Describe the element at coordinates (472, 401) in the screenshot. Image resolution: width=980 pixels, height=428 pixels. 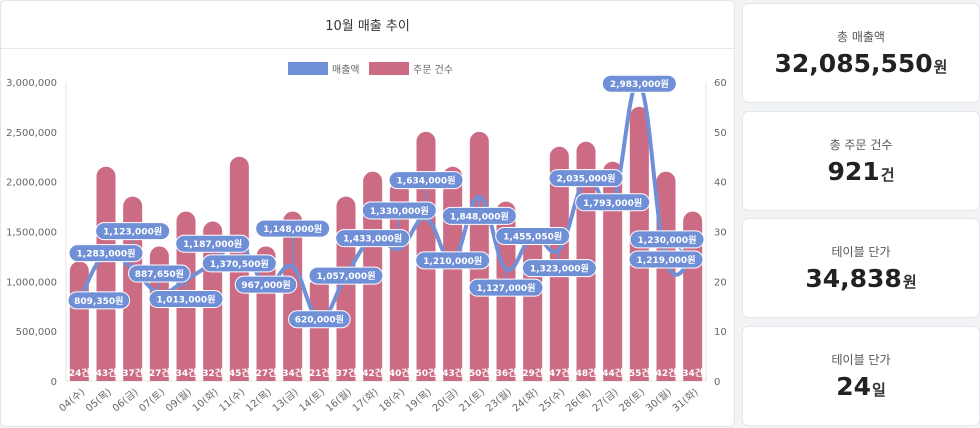
I see `x-axis-tick: 21(토)` at that location.